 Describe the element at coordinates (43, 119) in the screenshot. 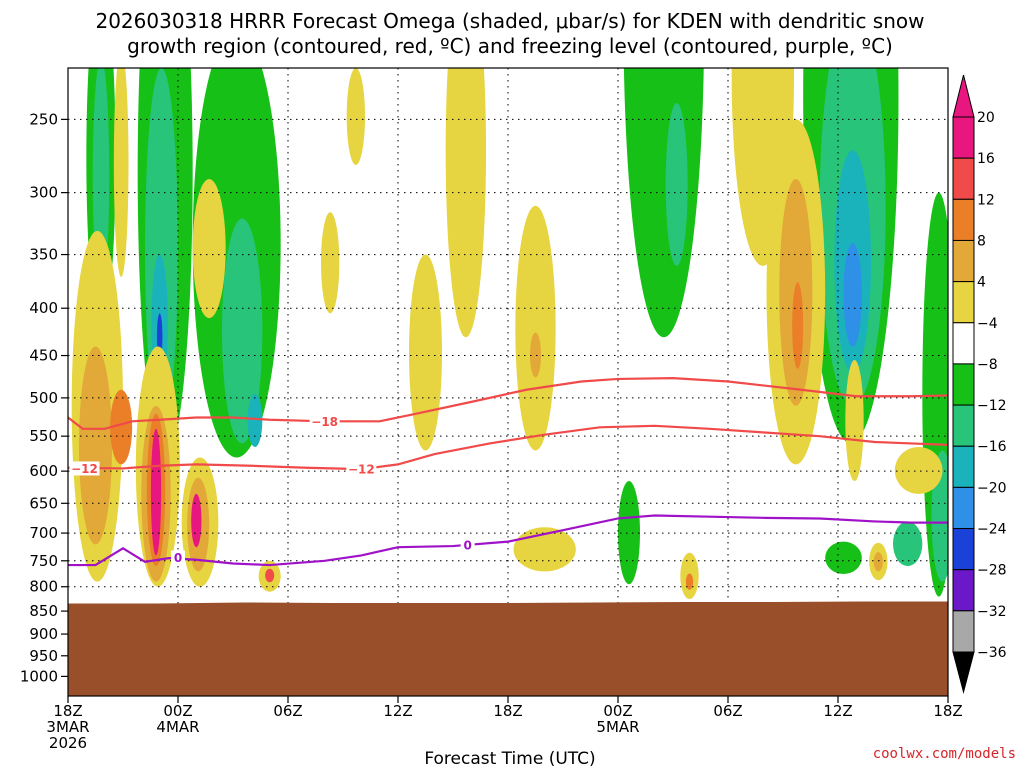

I see `y-tick-label-250: 250` at that location.